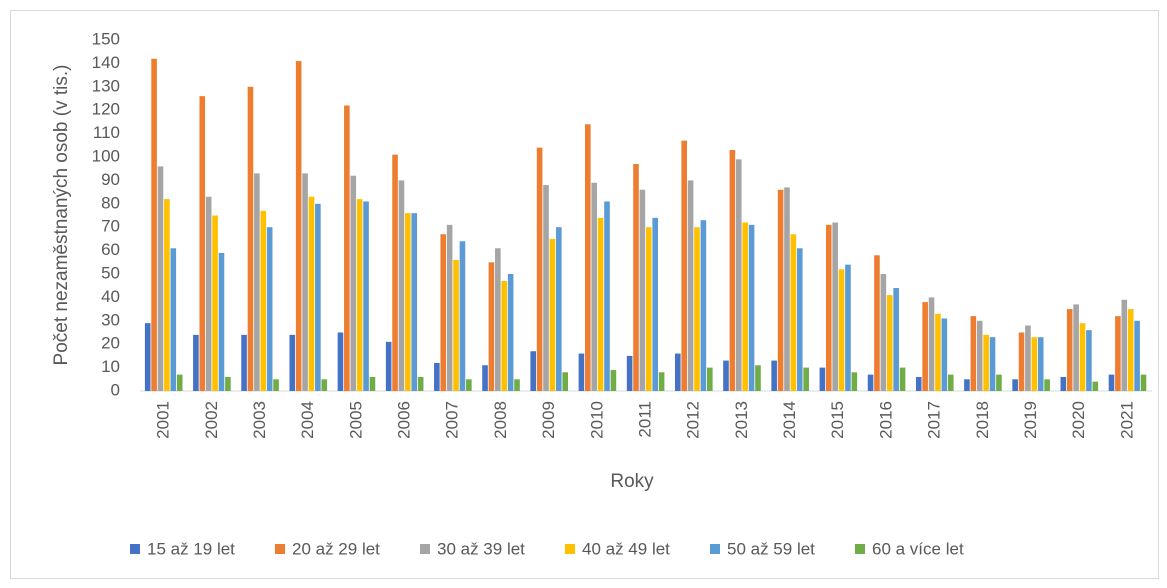 This screenshot has height=588, width=1167. Describe the element at coordinates (110, 319) in the screenshot. I see `y-tick-label: 30` at that location.